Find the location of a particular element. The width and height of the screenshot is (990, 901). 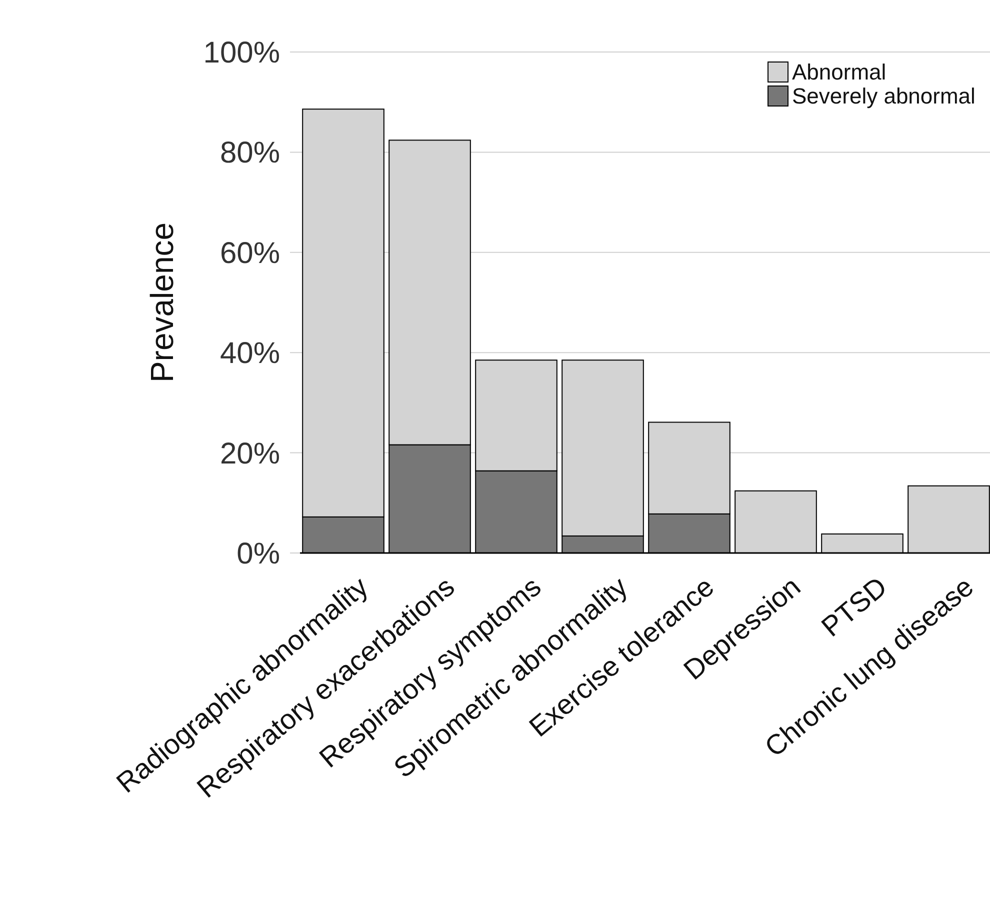

y-tick-label: 80% is located at coordinates (250, 153).